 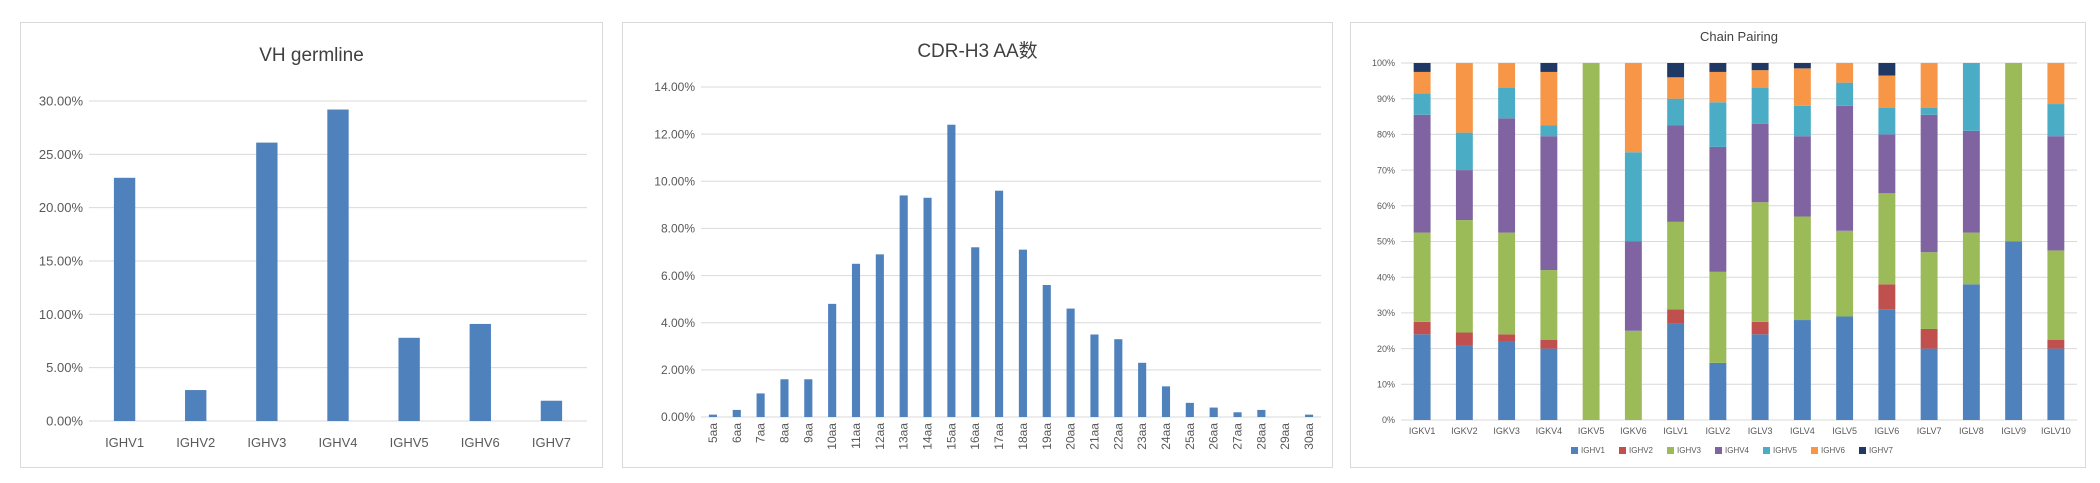 What do you see at coordinates (1802, 66) in the screenshot?
I see `bar-IGLV4-IGHV7` at bounding box center [1802, 66].